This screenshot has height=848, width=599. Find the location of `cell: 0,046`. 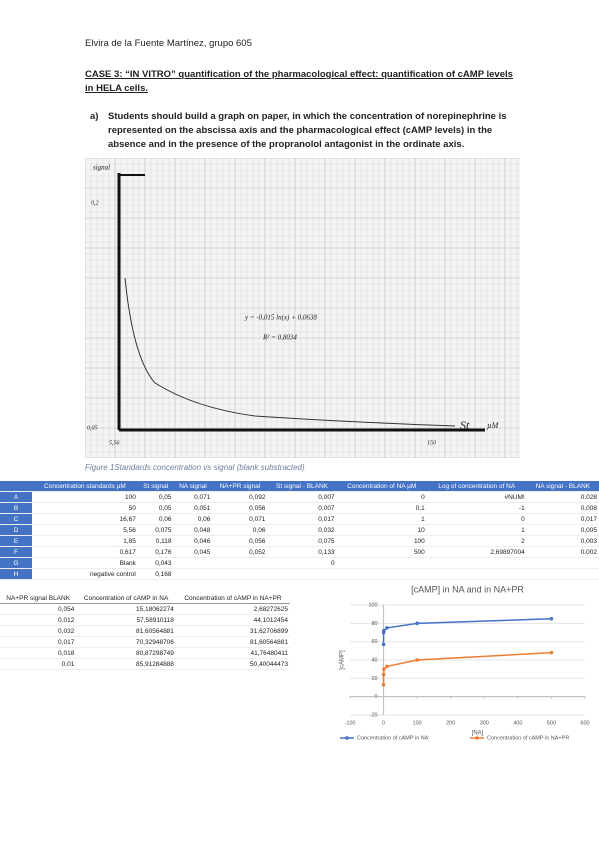

cell: 0,046 is located at coordinates (193, 541).